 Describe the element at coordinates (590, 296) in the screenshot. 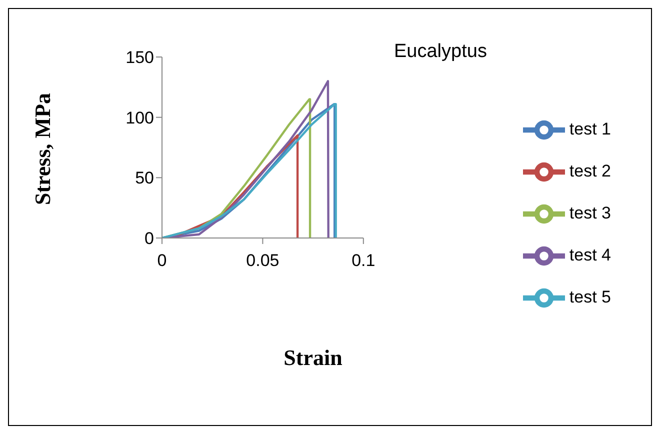

I see `legend-label: test 5` at that location.